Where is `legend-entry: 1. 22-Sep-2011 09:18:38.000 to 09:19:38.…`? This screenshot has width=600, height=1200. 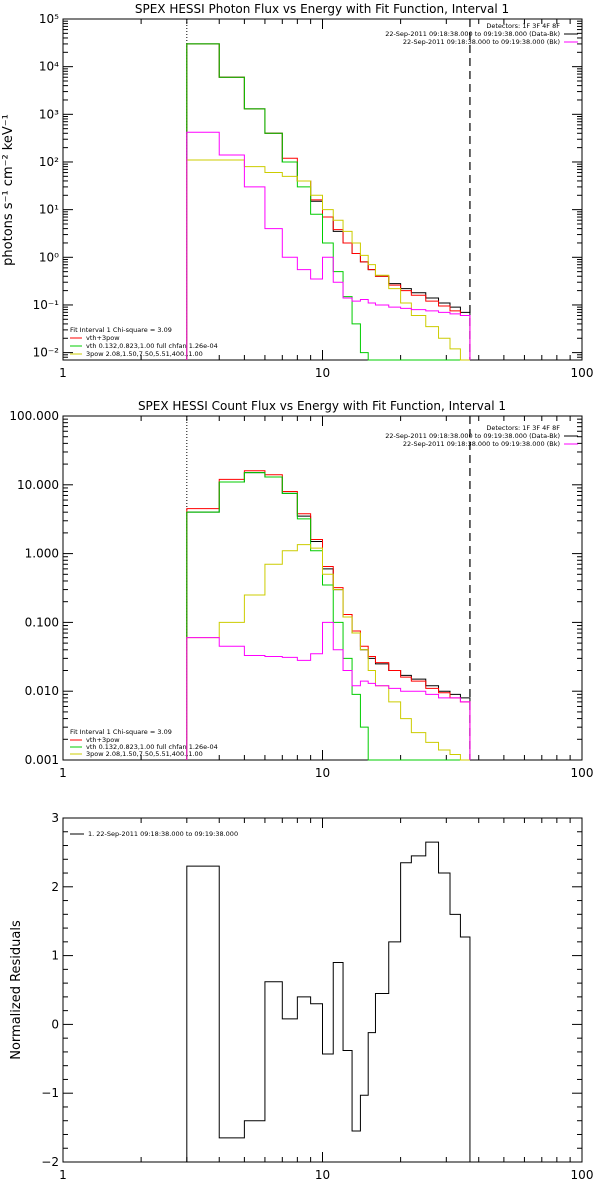 legend-entry: 1. 22-Sep-2011 09:18:38.000 to 09:19:38.… is located at coordinates (163, 834).